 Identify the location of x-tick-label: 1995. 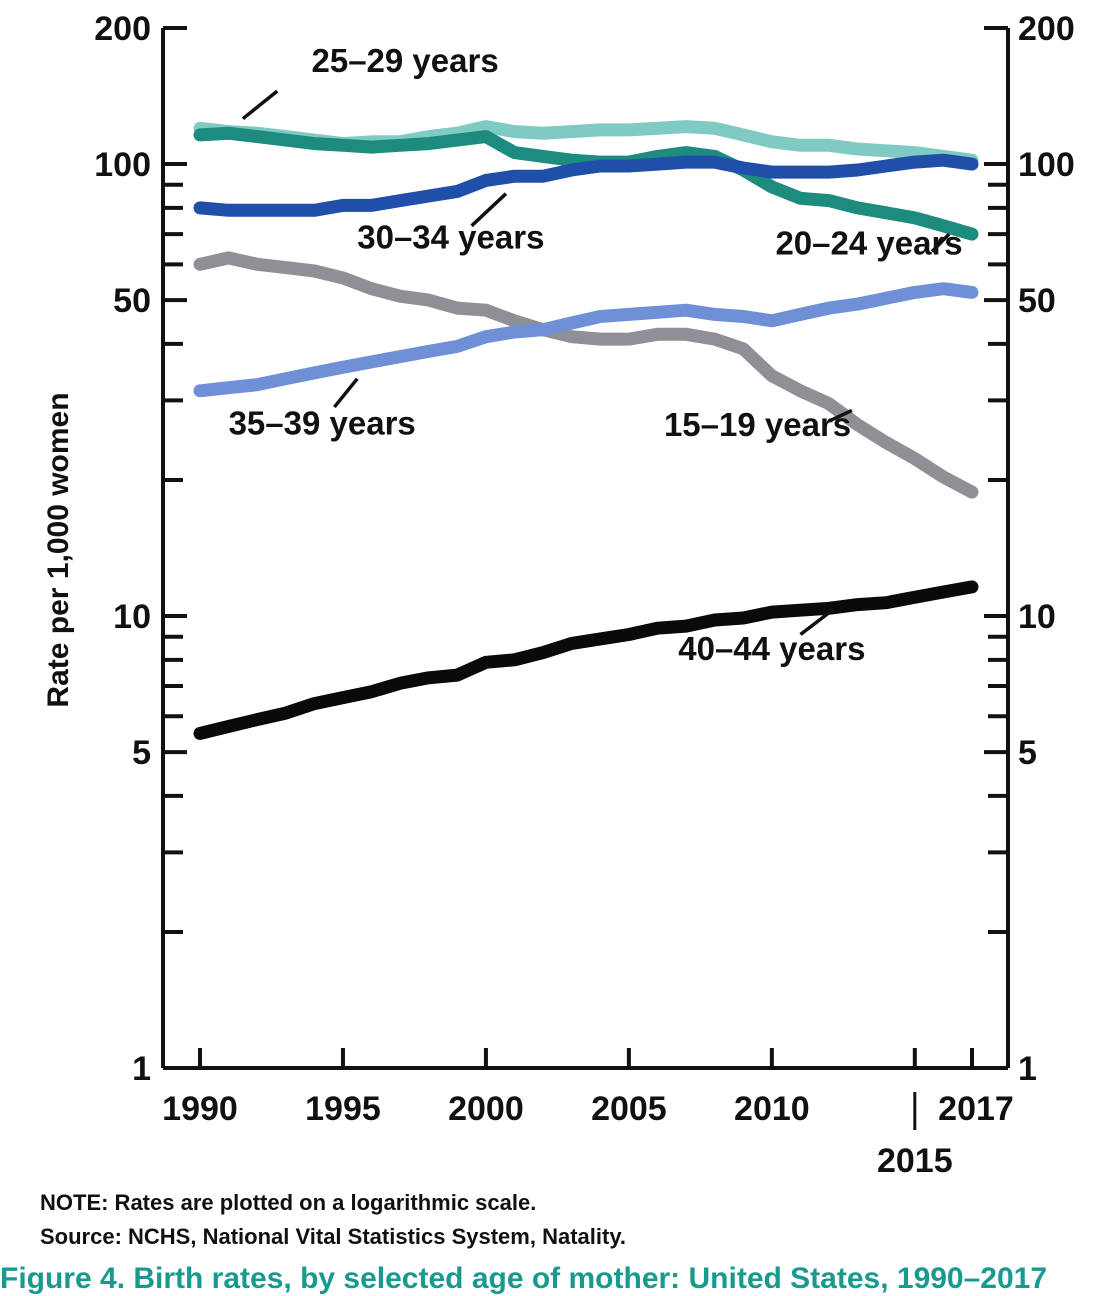
(343, 1109).